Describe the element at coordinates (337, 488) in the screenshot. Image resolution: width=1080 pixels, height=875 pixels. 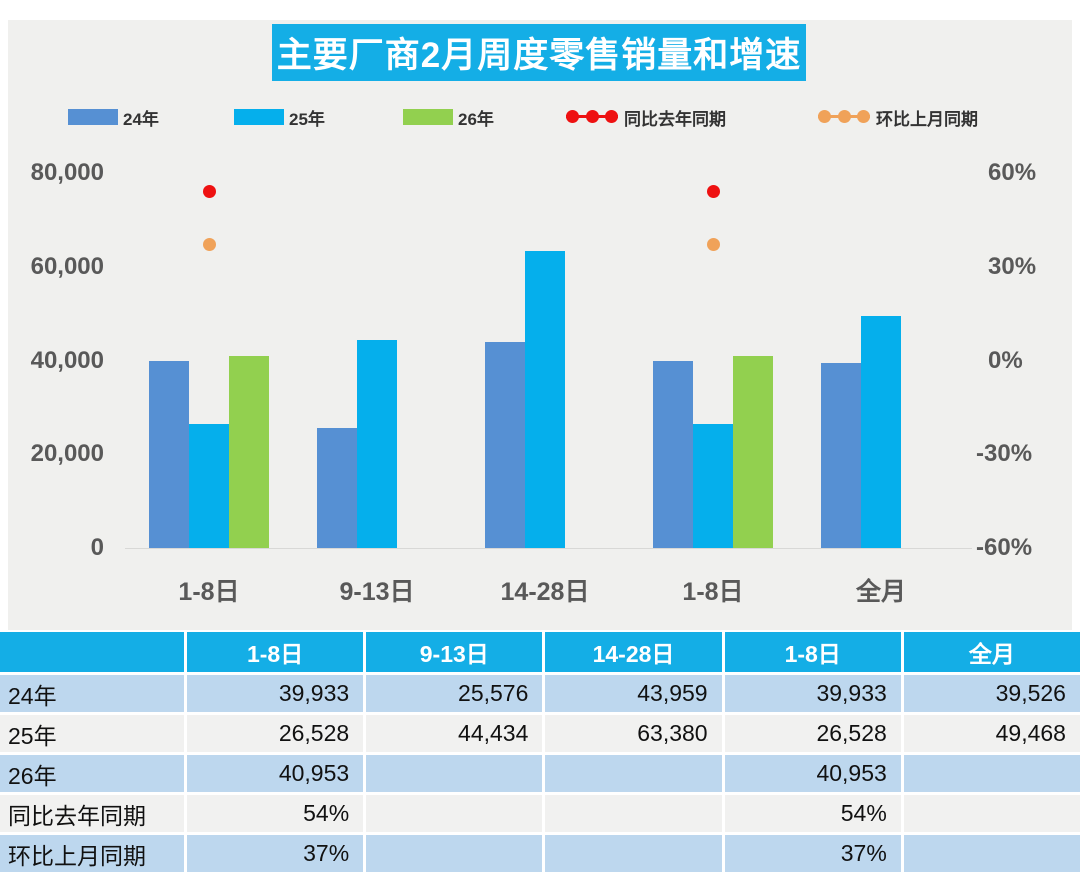
I see `bar-24年-9-13日` at that location.